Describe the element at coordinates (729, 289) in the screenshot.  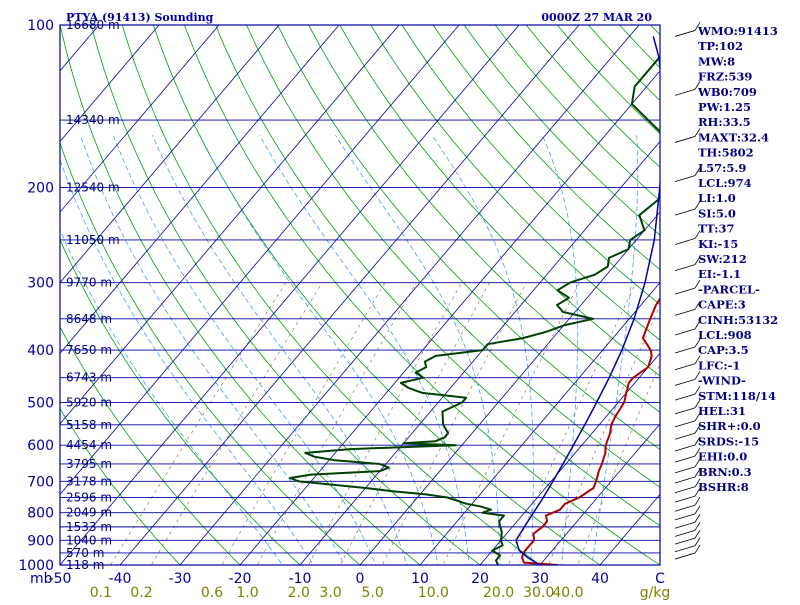
I see `index-line: -PARCEL-` at that location.